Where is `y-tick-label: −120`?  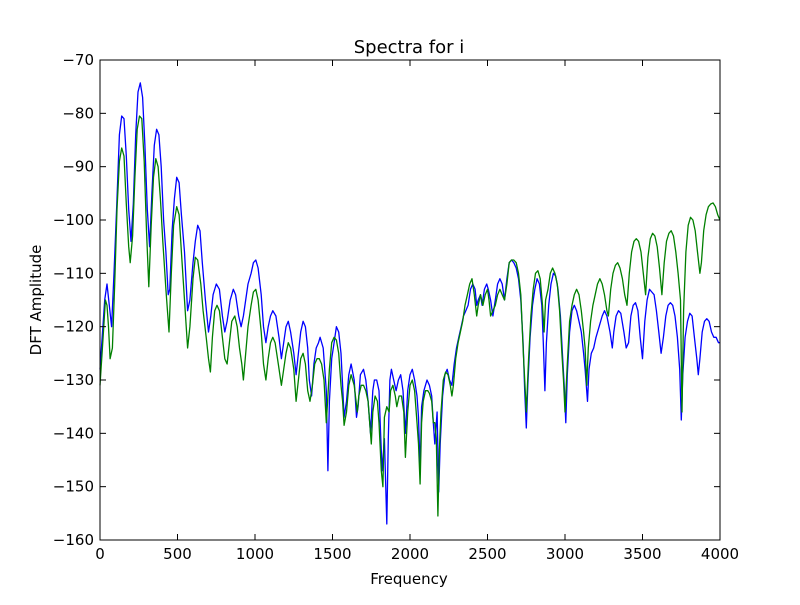
y-tick-label: −120 is located at coordinates (73, 327).